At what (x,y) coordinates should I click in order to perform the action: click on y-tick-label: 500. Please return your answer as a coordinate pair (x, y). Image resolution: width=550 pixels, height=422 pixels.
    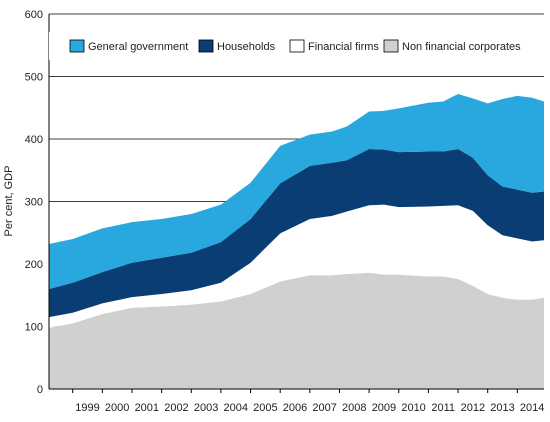
    Looking at the image, I should click on (34, 78).